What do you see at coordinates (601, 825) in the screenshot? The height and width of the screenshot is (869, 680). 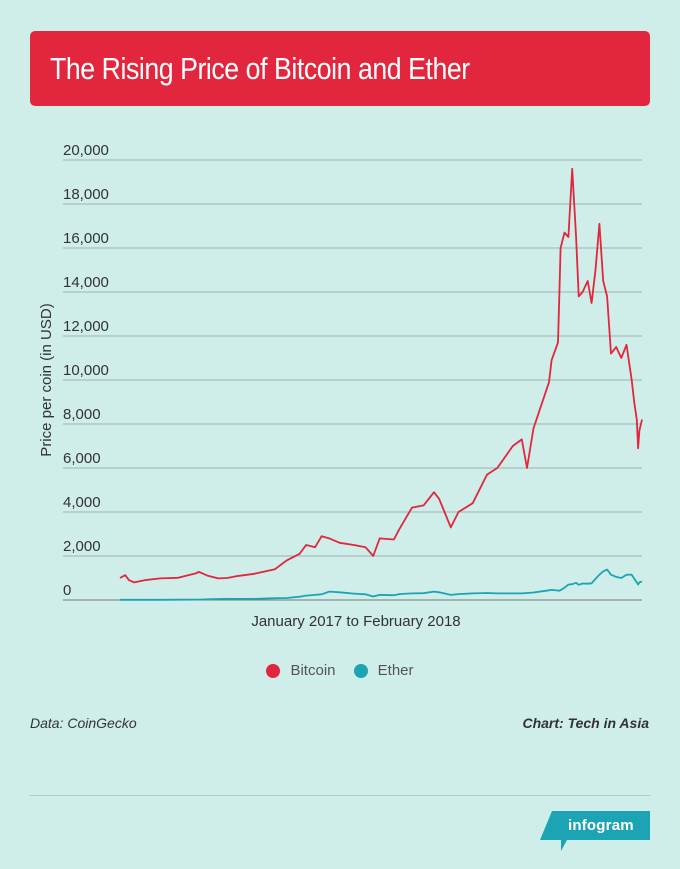 I see `badge-label: infogram` at bounding box center [601, 825].